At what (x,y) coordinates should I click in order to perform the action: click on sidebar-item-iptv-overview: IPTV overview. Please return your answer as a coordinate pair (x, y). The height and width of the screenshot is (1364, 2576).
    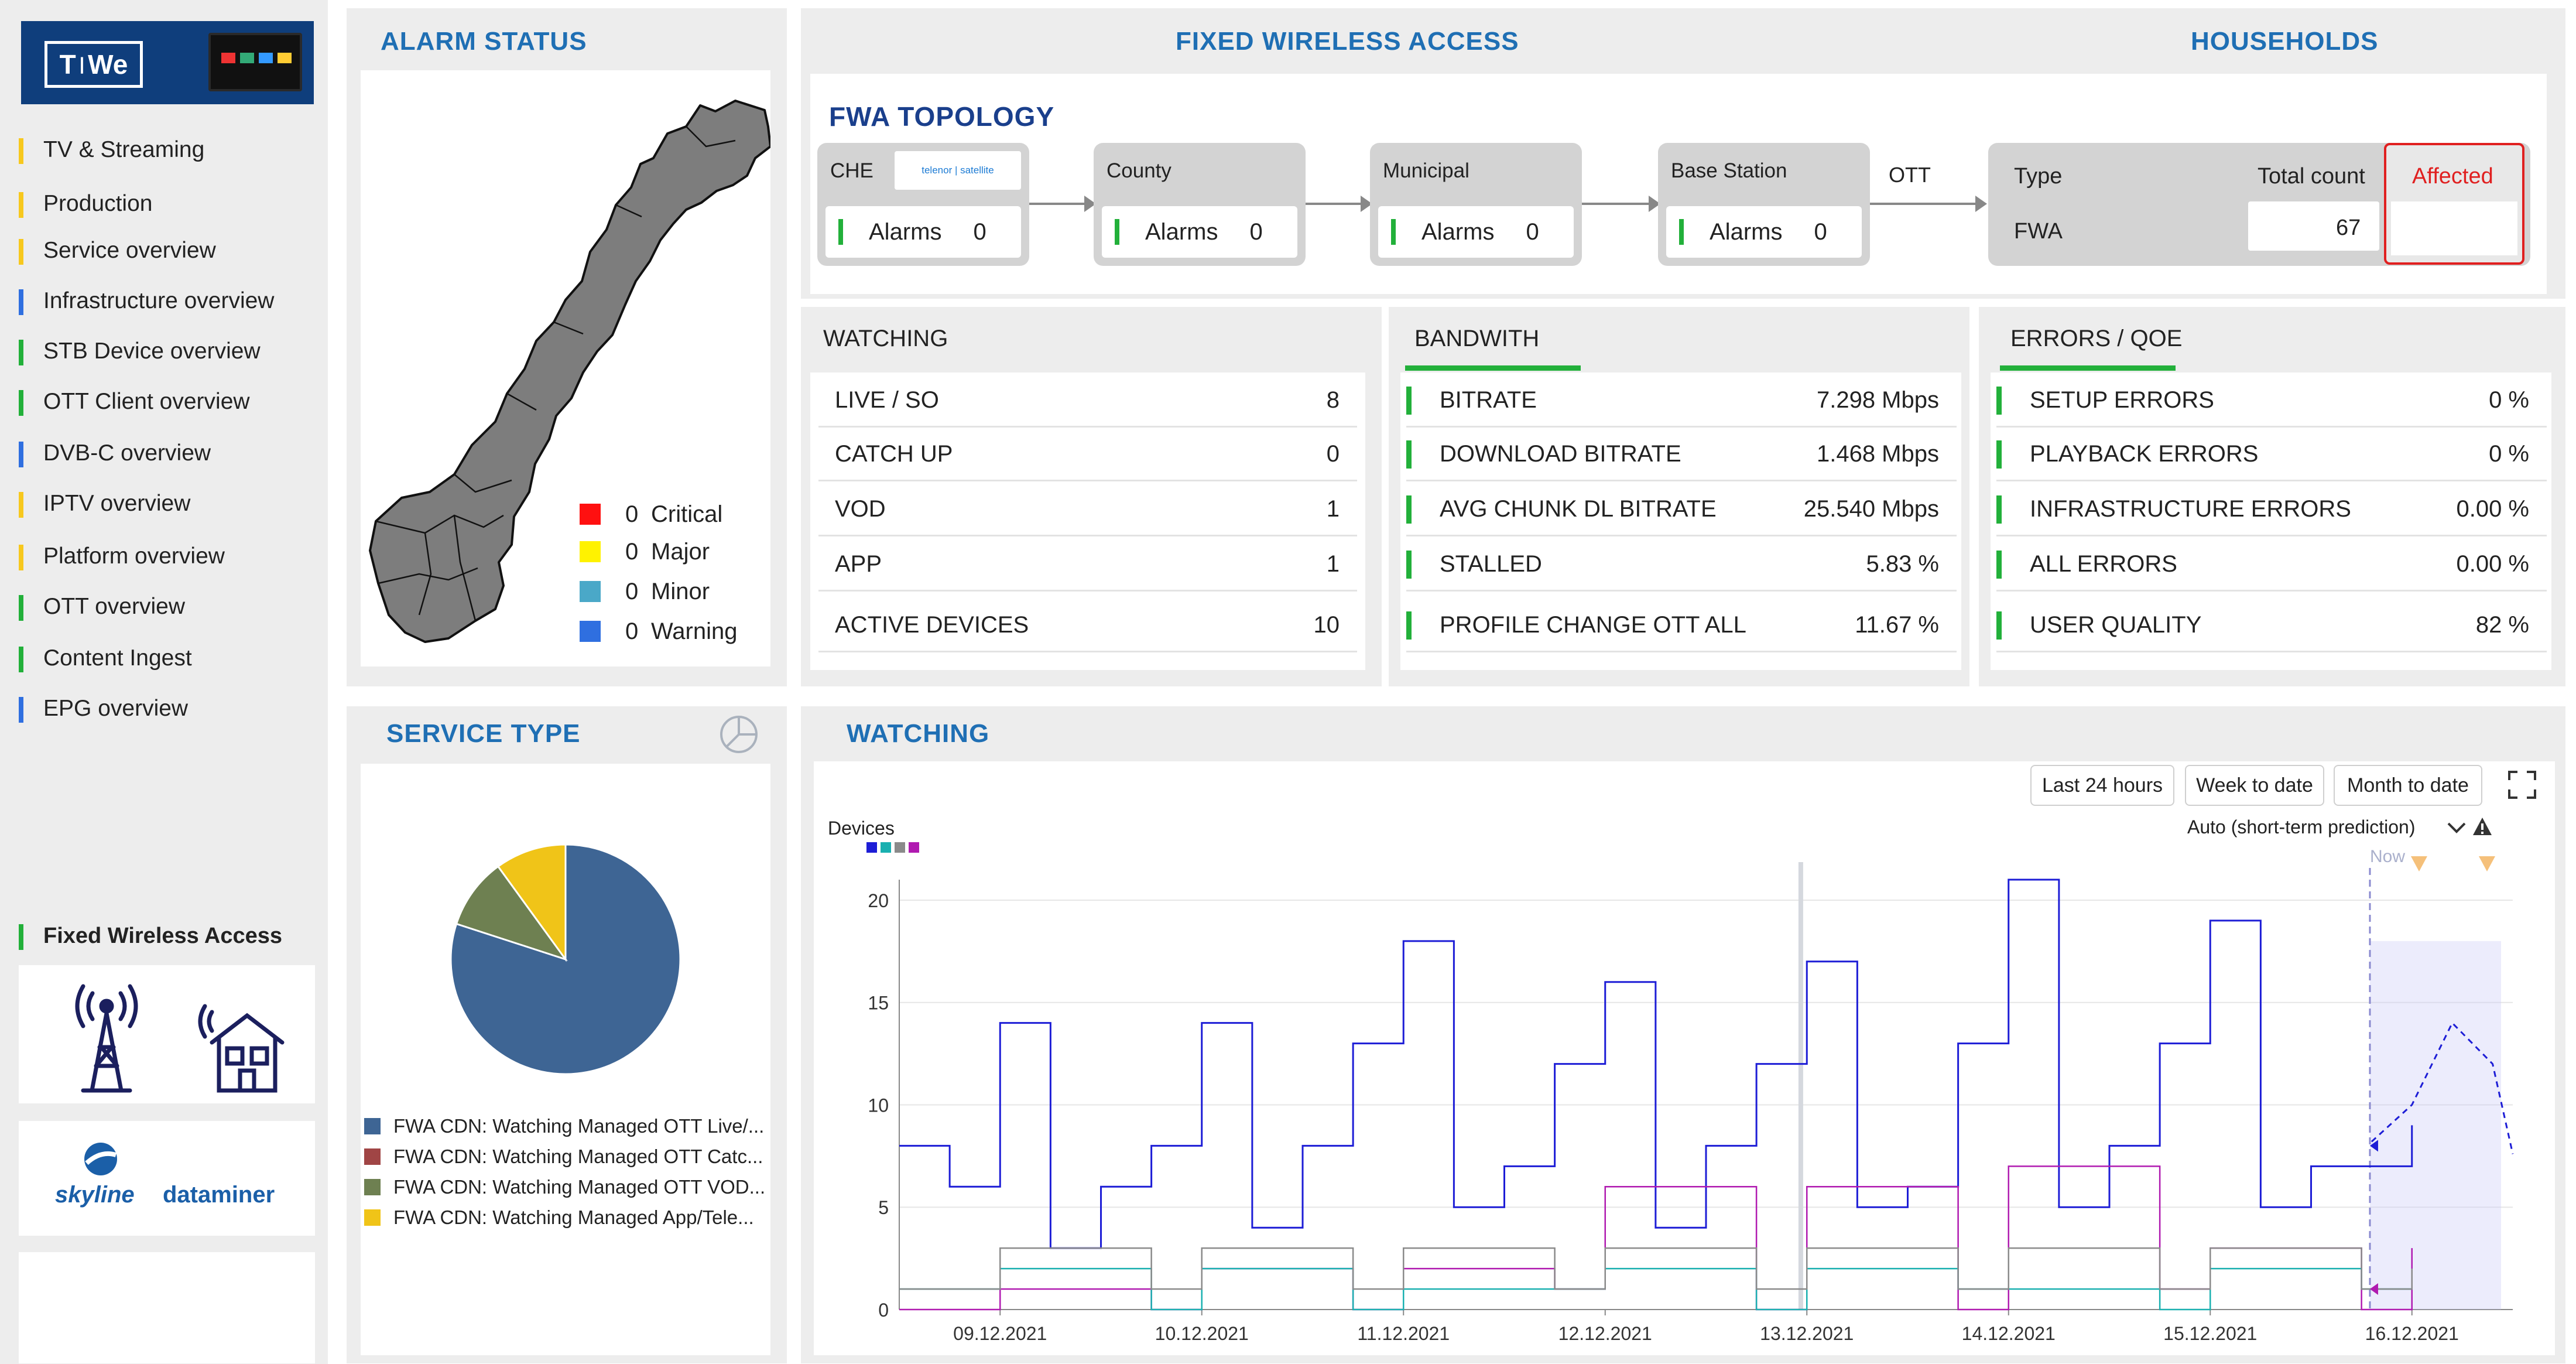
    Looking at the image, I should click on (165, 503).